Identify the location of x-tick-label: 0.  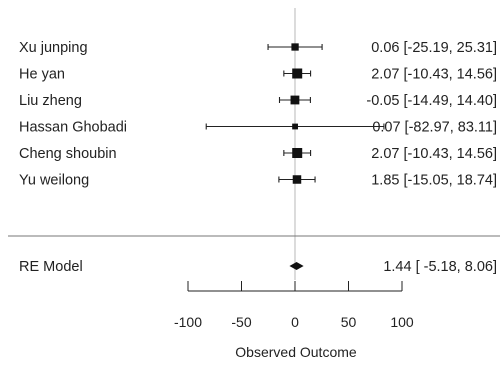
(295, 322).